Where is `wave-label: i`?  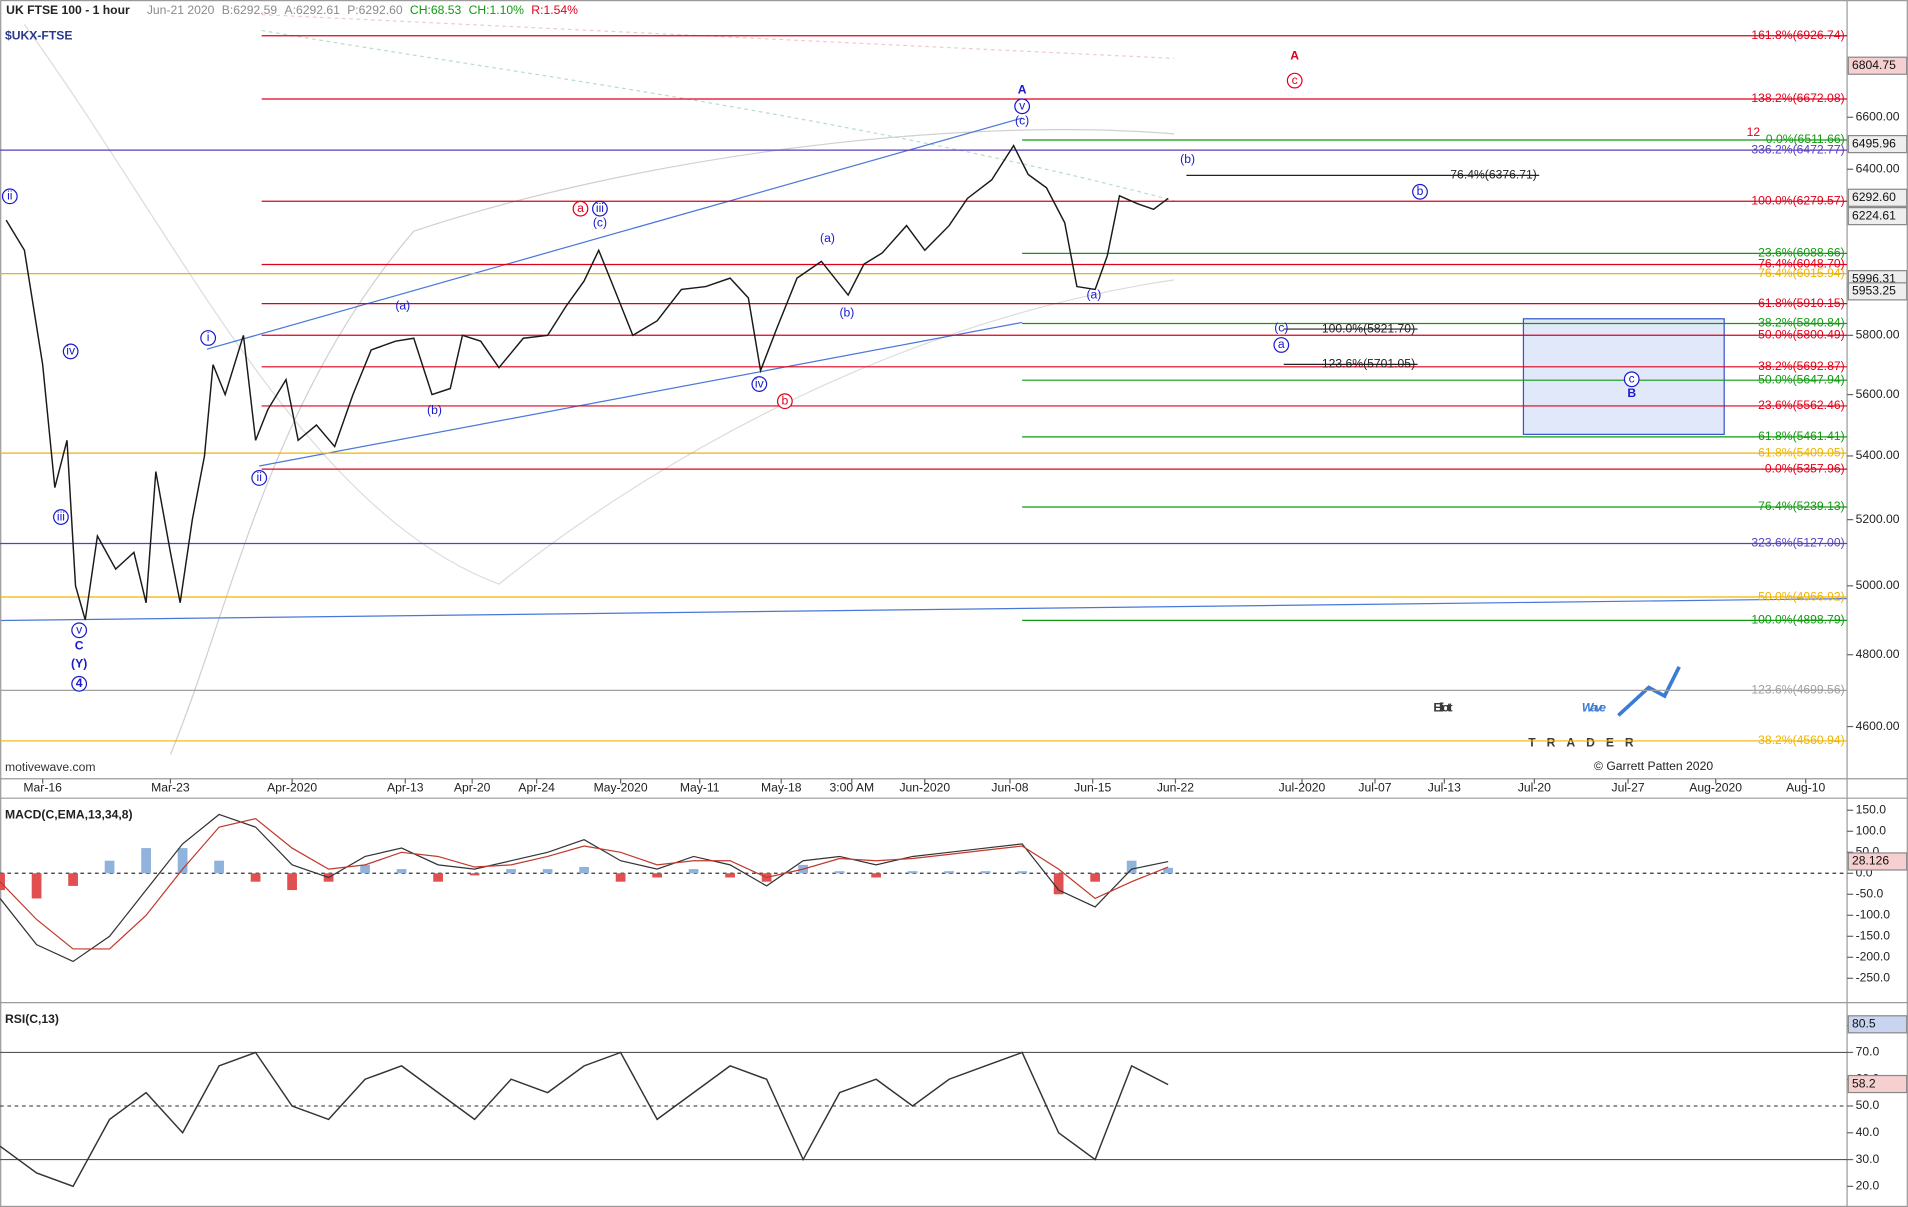
wave-label: i is located at coordinates (208, 337).